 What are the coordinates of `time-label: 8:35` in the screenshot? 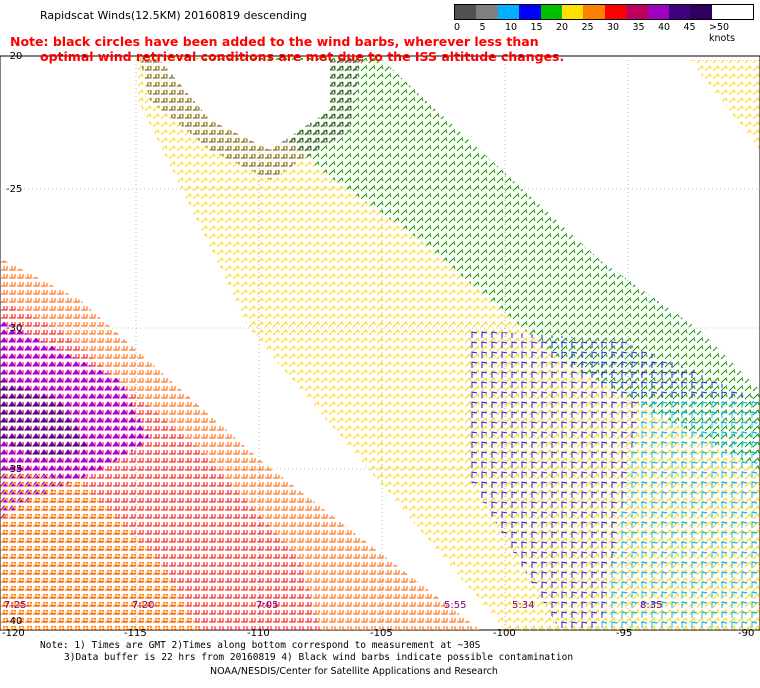 It's located at (651, 605).